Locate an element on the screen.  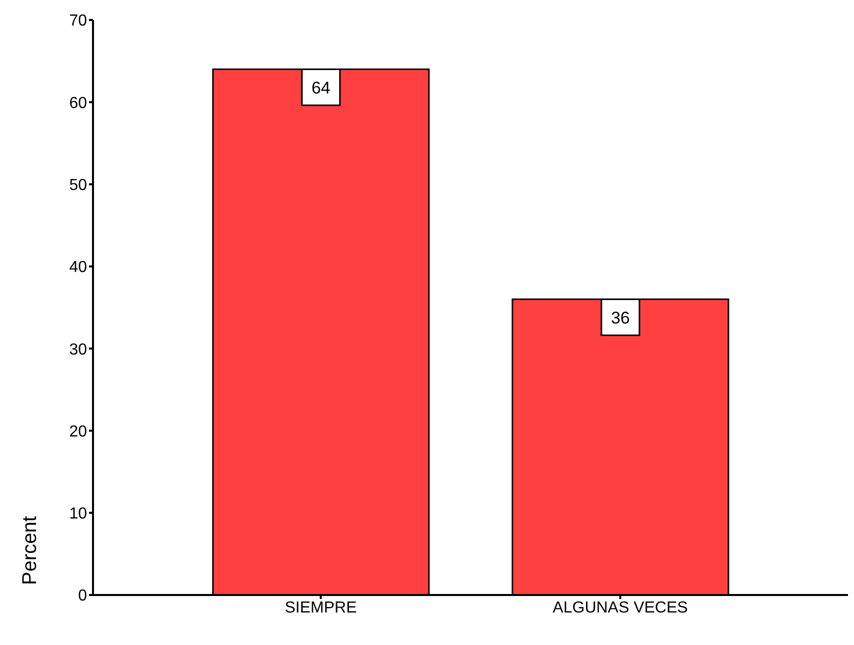
x-tick-label: SIEMPRE is located at coordinates (320, 607).